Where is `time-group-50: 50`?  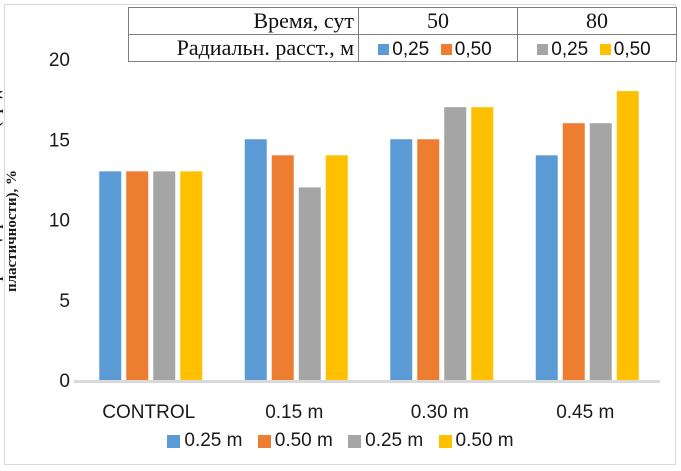 time-group-50: 50 is located at coordinates (438, 21).